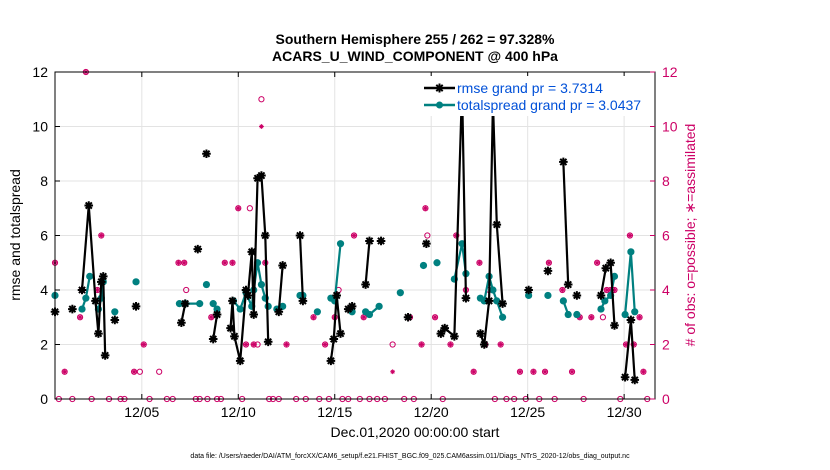 The width and height of the screenshot is (830, 470). What do you see at coordinates (670, 72) in the screenshot?
I see `right-y-tick-label: 12` at bounding box center [670, 72].